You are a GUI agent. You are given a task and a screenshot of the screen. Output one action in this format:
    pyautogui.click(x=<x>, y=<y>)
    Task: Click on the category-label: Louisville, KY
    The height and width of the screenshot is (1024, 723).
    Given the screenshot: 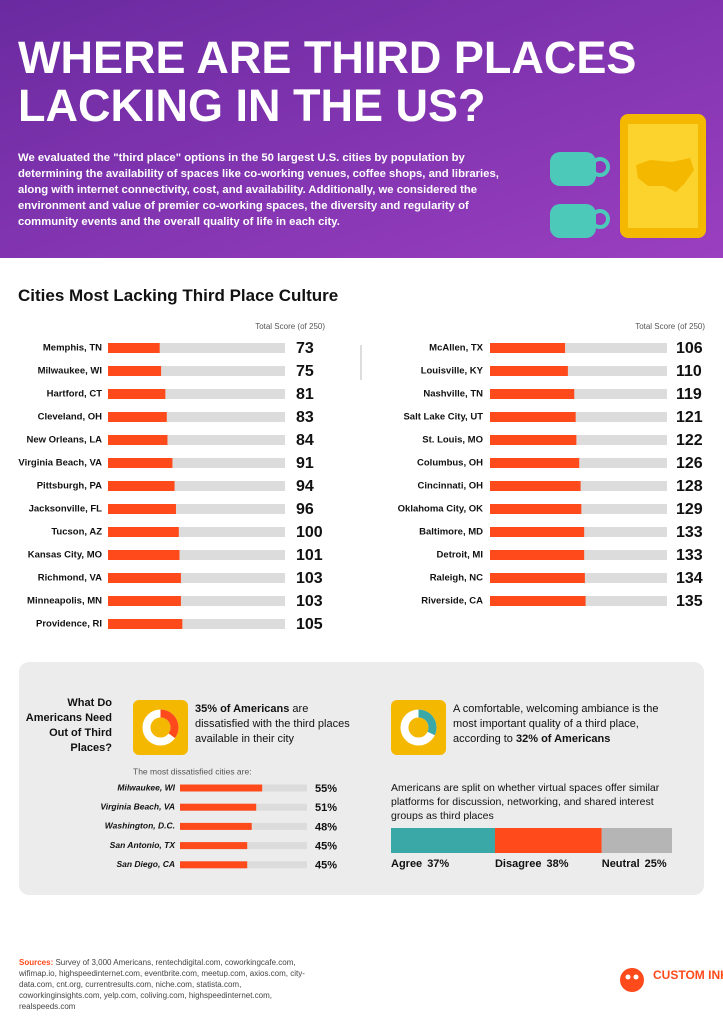 What is the action you would take?
    pyautogui.click(x=452, y=371)
    